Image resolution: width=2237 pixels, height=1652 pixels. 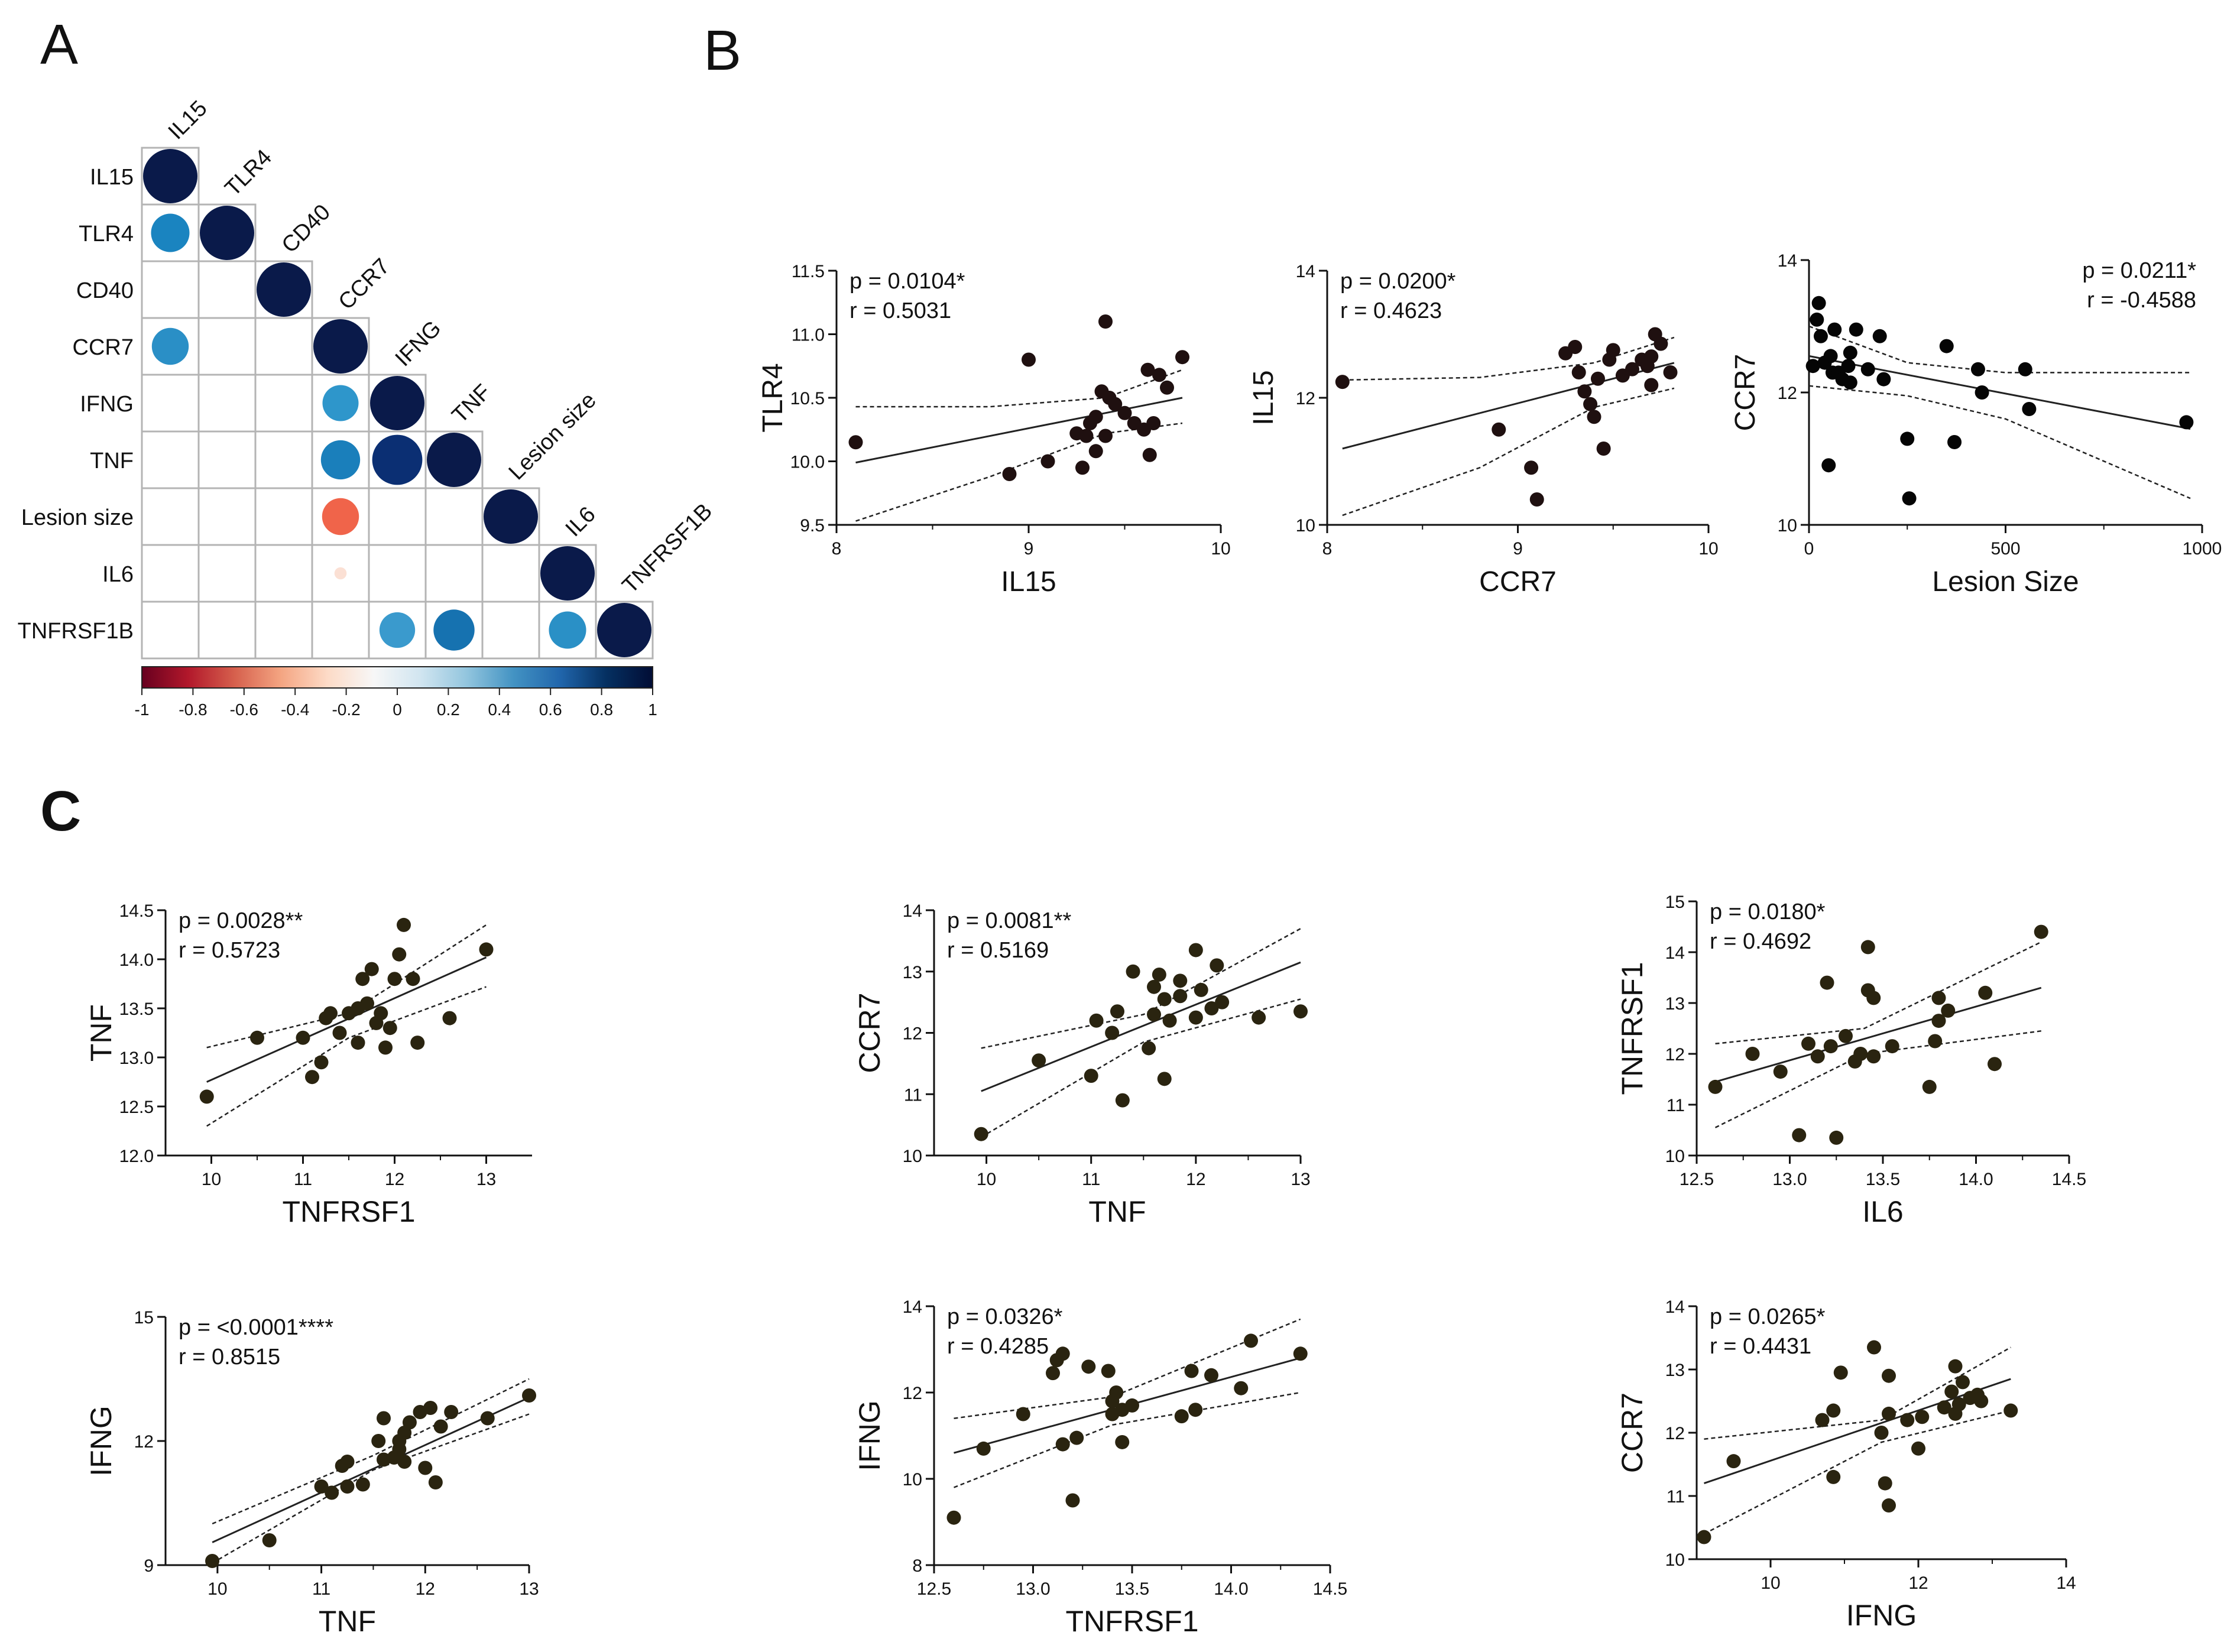 What do you see at coordinates (1632, 1029) in the screenshot?
I see `y-axis-label: TNFRSF1` at bounding box center [1632, 1029].